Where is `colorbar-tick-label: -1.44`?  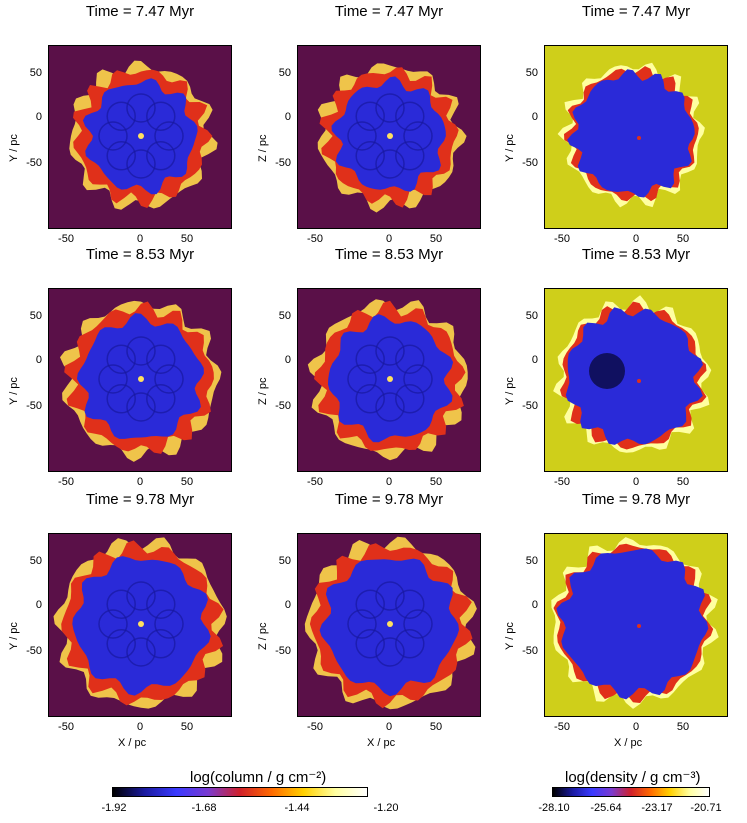 colorbar-tick-label: -1.44 is located at coordinates (297, 808).